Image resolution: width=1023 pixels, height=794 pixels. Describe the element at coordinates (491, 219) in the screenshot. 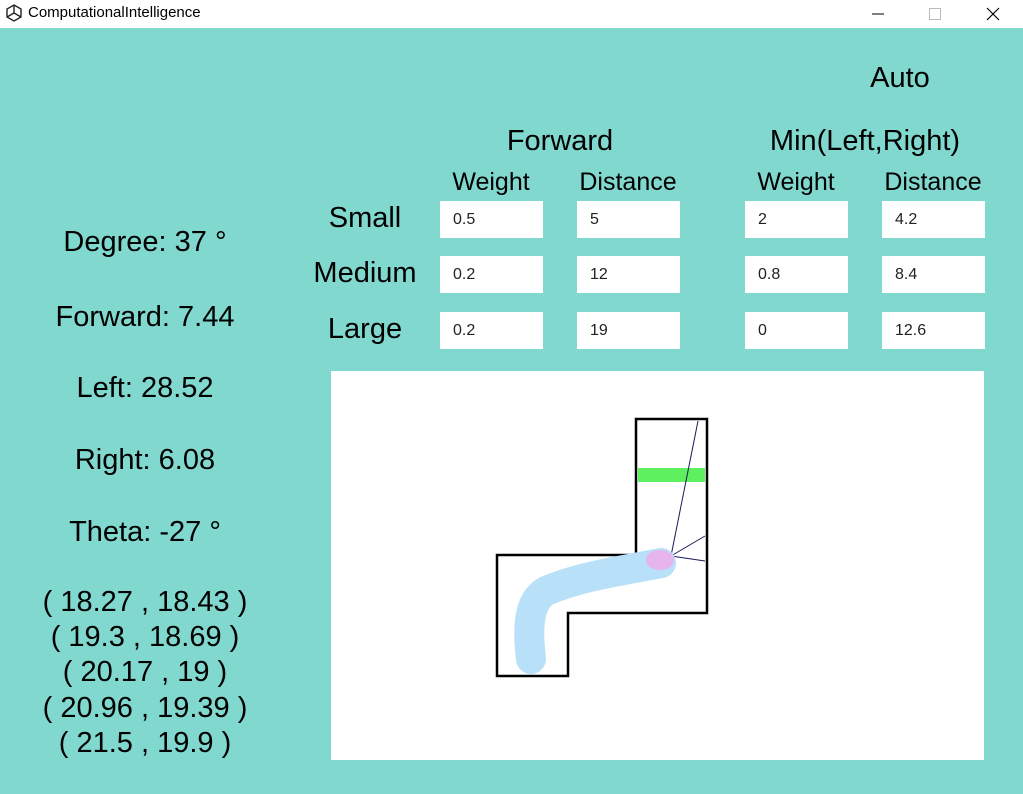

I see `small-forward-weight-input` at that location.